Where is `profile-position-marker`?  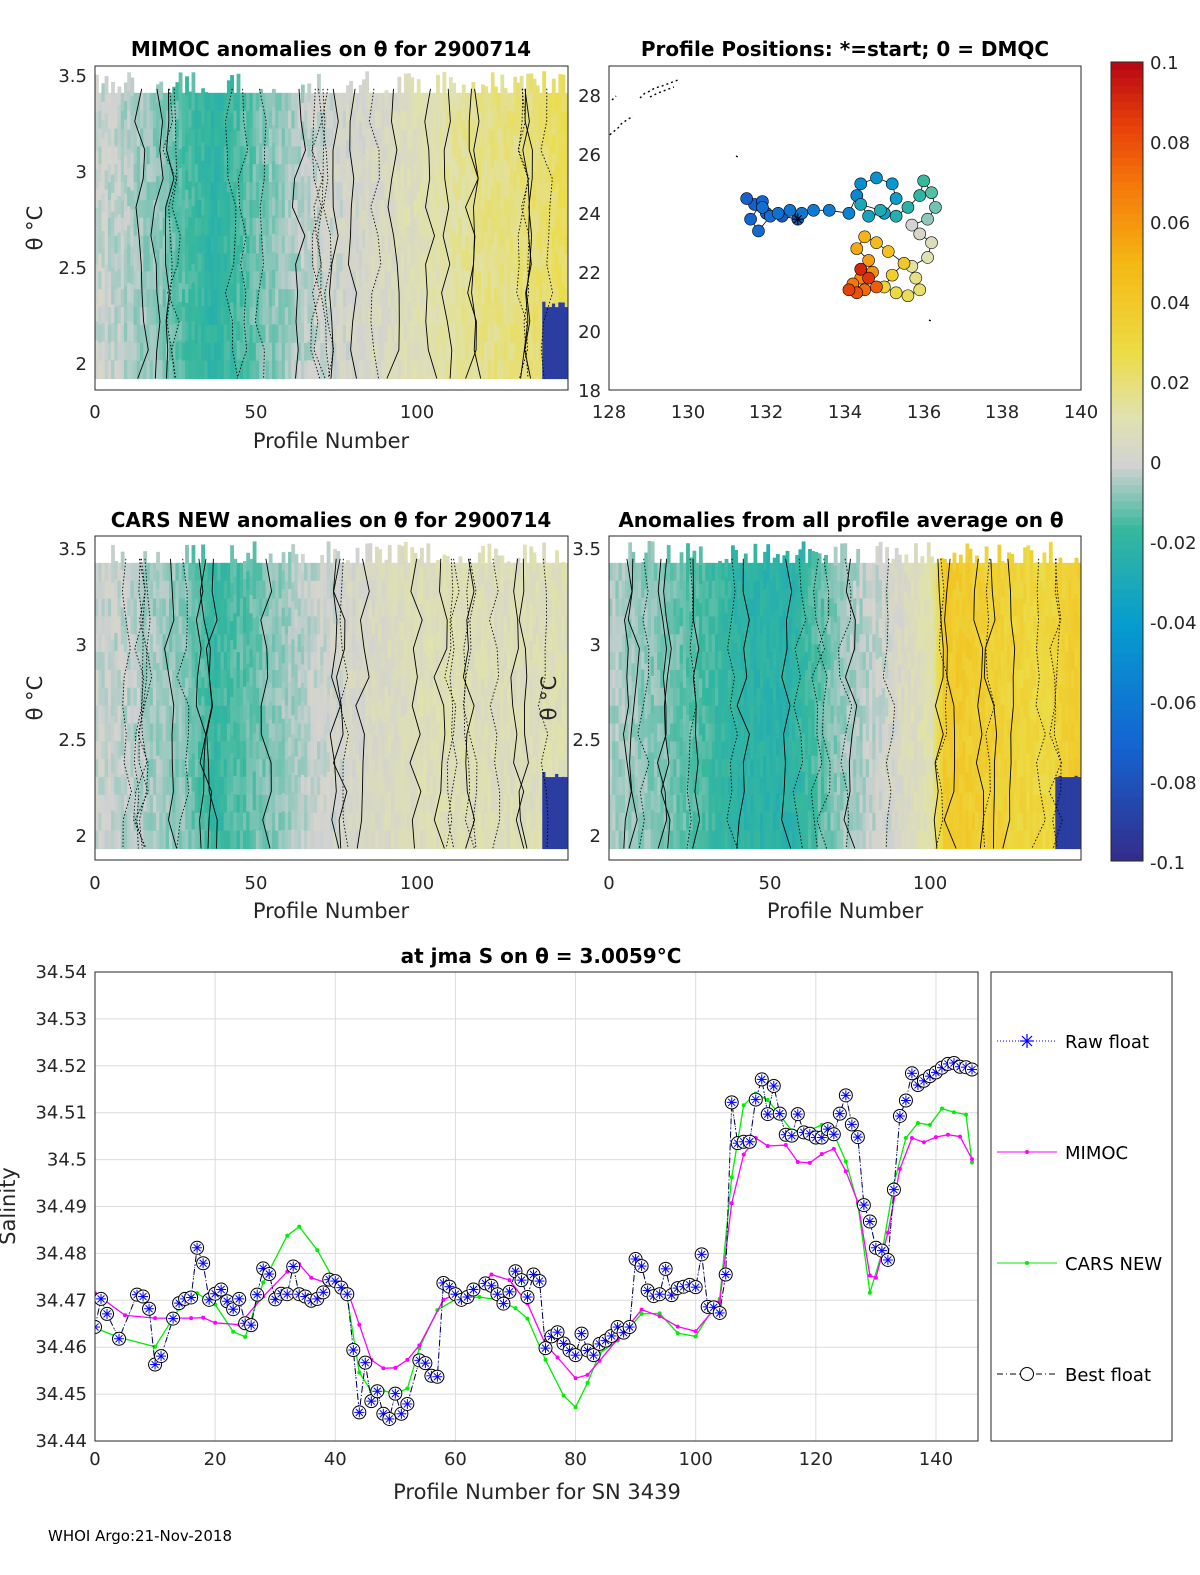 profile-position-marker is located at coordinates (864, 237).